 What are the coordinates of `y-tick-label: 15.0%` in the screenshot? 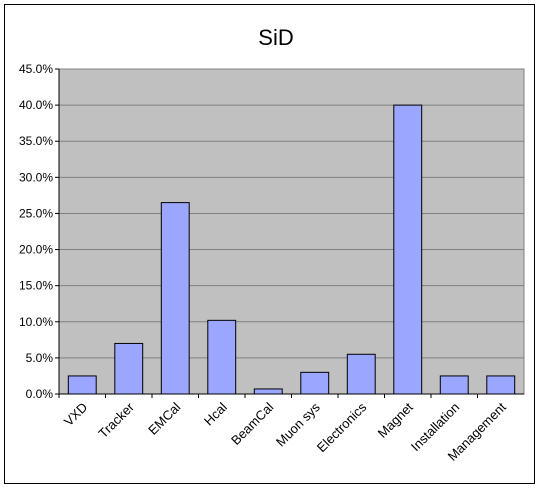 It's located at (36, 286).